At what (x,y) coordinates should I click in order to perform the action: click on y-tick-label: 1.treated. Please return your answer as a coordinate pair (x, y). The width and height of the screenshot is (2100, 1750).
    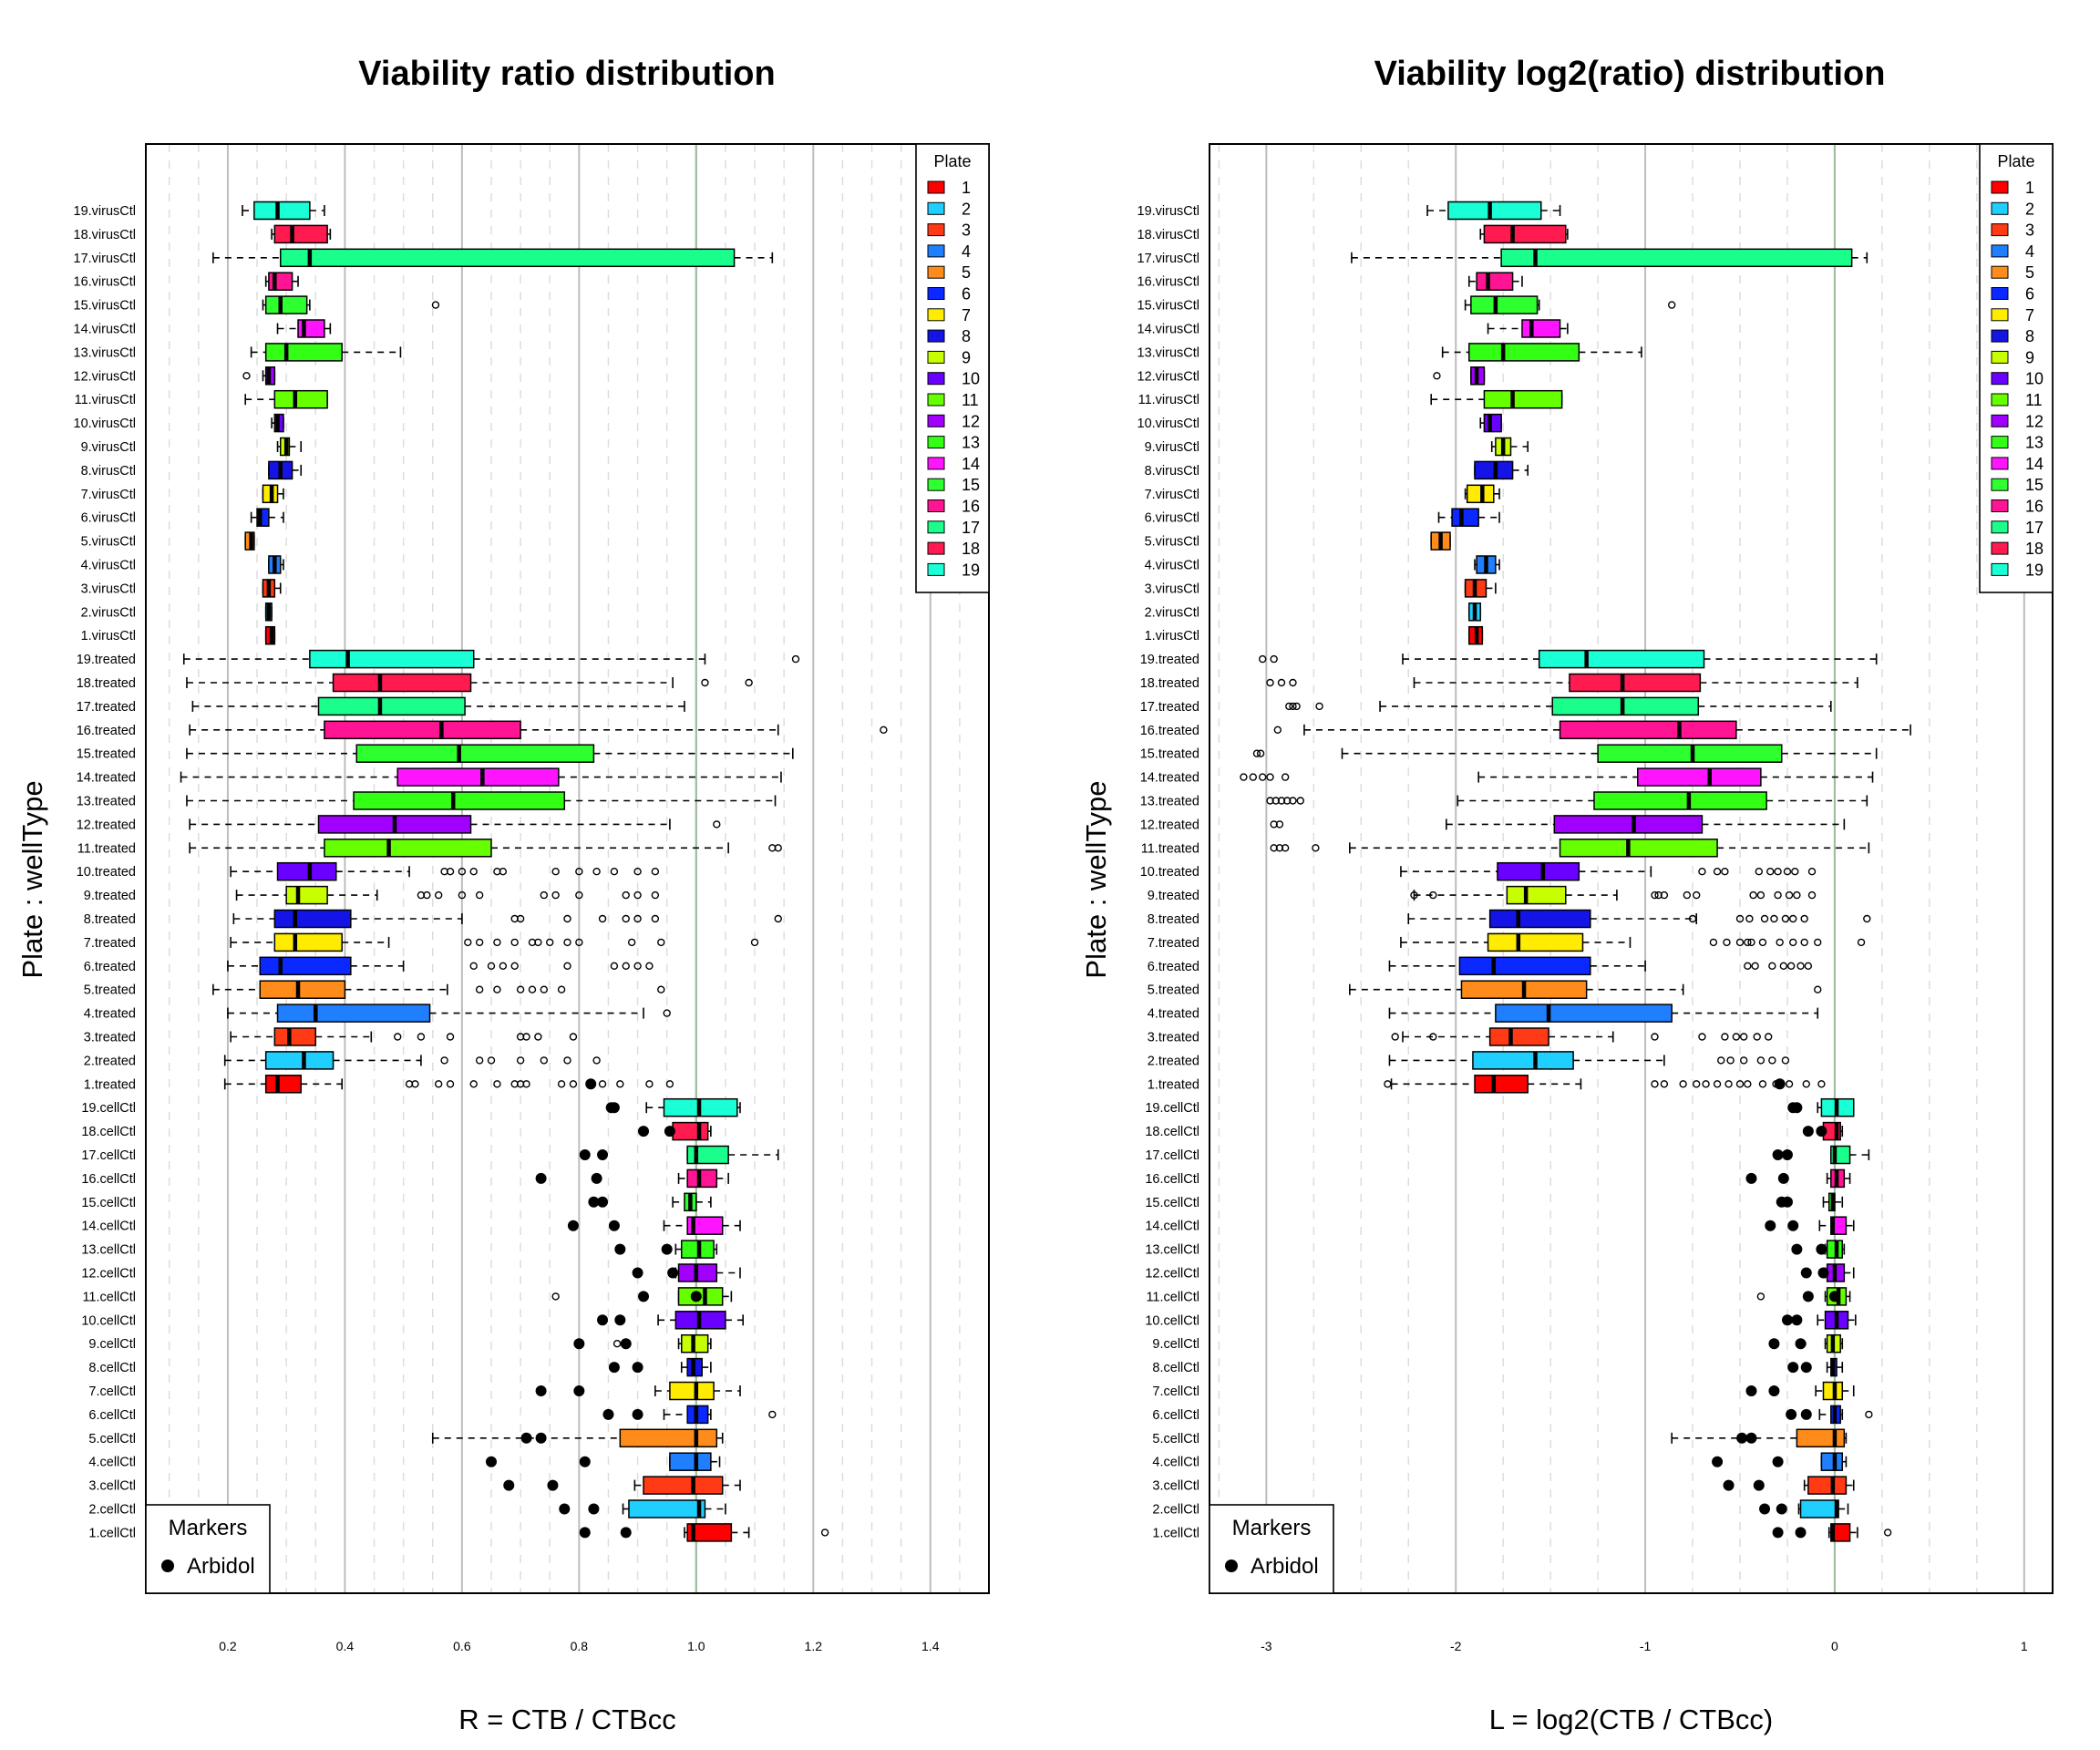
    Looking at the image, I should click on (110, 1084).